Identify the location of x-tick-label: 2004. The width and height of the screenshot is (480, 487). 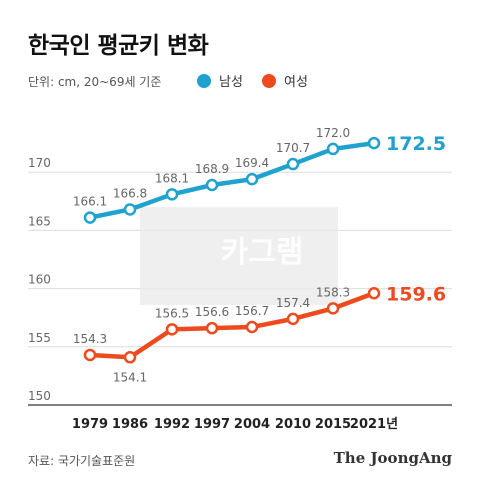
(252, 424).